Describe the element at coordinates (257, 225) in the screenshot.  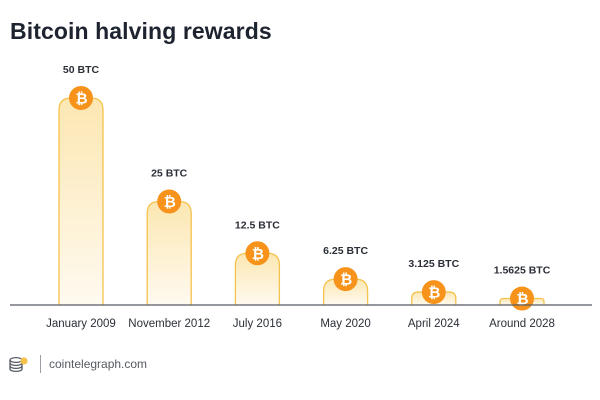
I see `data-label: 12.5 BTC` at that location.